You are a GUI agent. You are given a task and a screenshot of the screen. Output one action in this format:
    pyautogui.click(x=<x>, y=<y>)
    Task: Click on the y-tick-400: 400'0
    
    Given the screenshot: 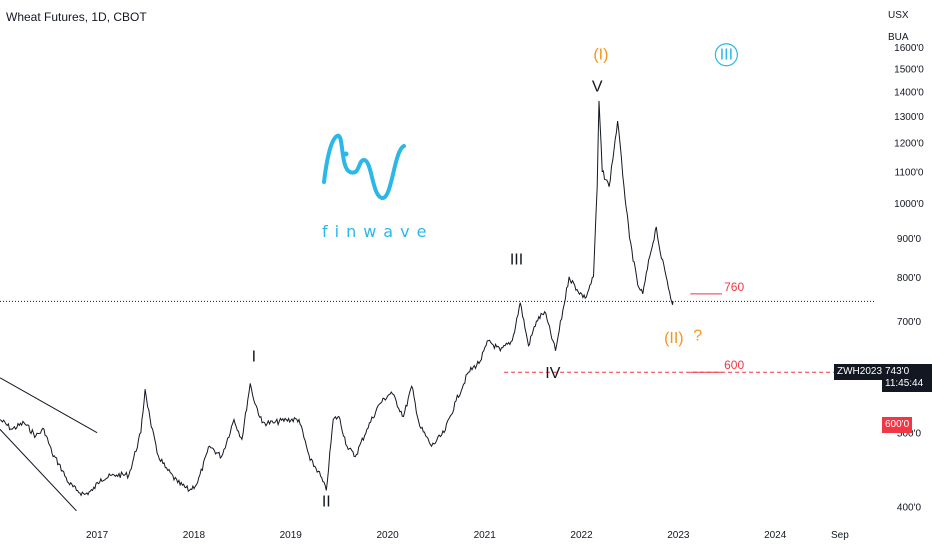 What is the action you would take?
    pyautogui.click(x=909, y=508)
    